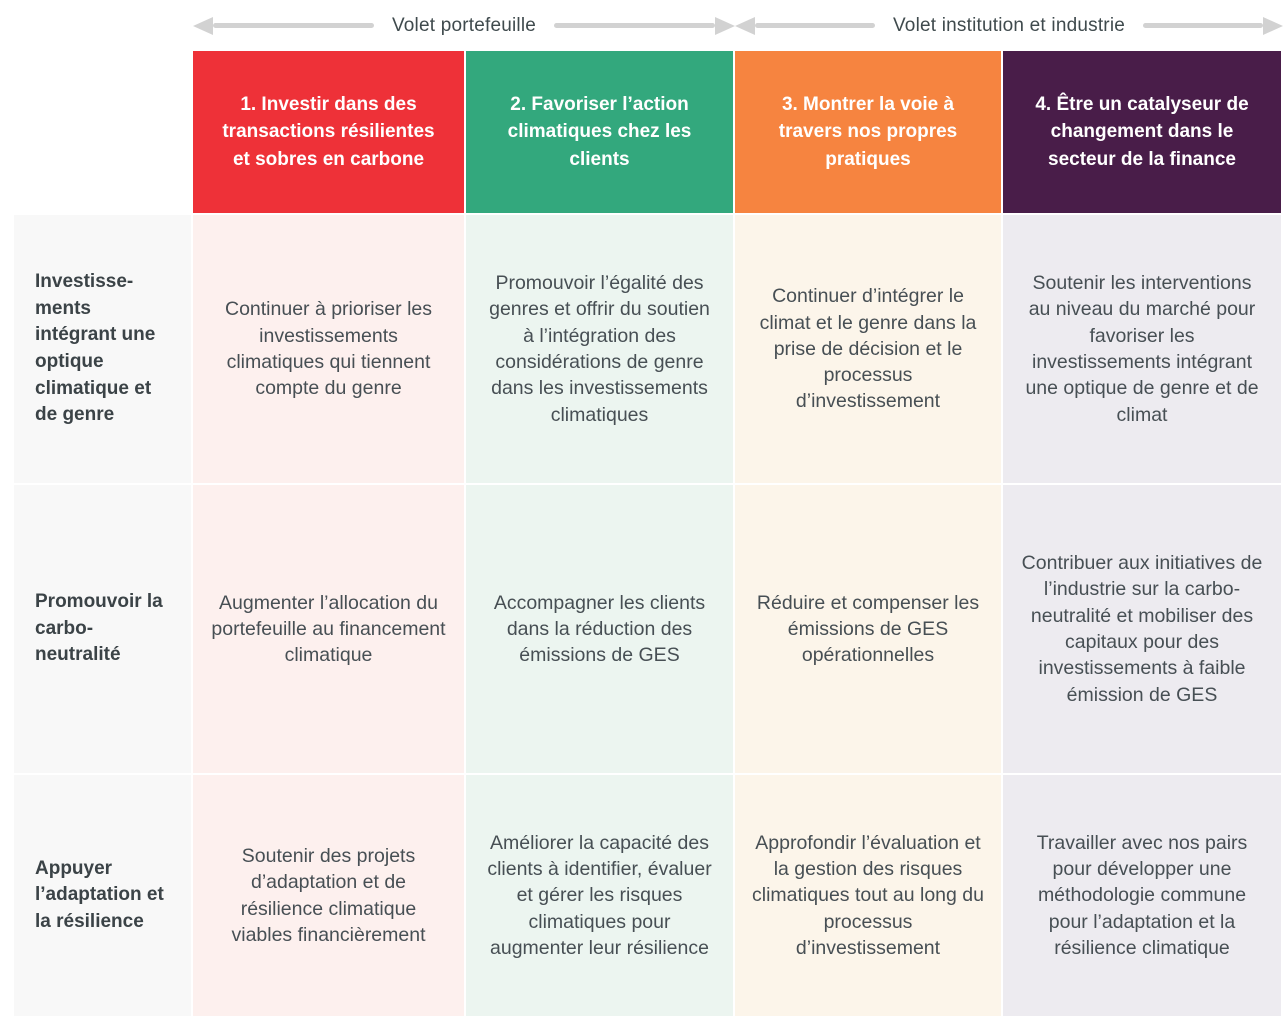 This screenshot has width=1283, height=1030. I want to click on banner-portfolio-label: Volet portefeuille, so click(464, 25).